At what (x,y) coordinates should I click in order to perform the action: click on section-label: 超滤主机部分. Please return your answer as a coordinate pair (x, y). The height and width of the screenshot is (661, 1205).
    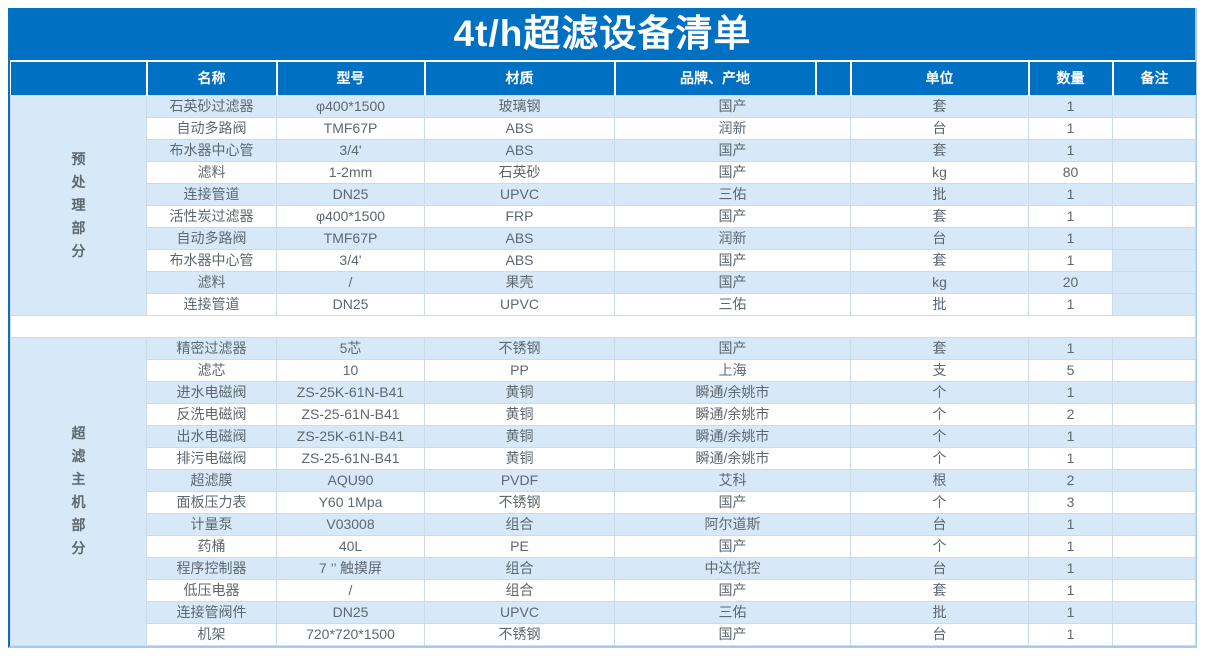
    Looking at the image, I should click on (78, 491).